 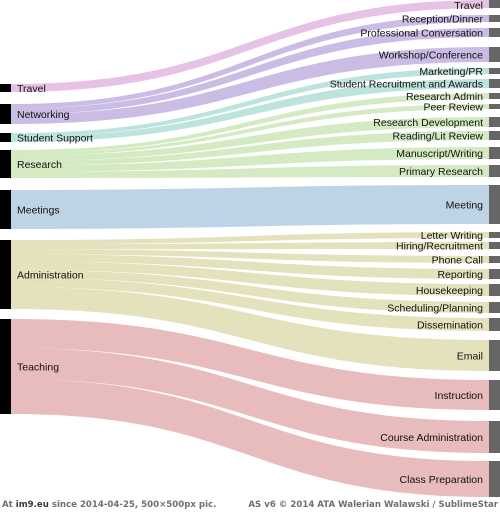 What do you see at coordinates (494, 54) in the screenshot?
I see `activity-bar-workshop-conference` at bounding box center [494, 54].